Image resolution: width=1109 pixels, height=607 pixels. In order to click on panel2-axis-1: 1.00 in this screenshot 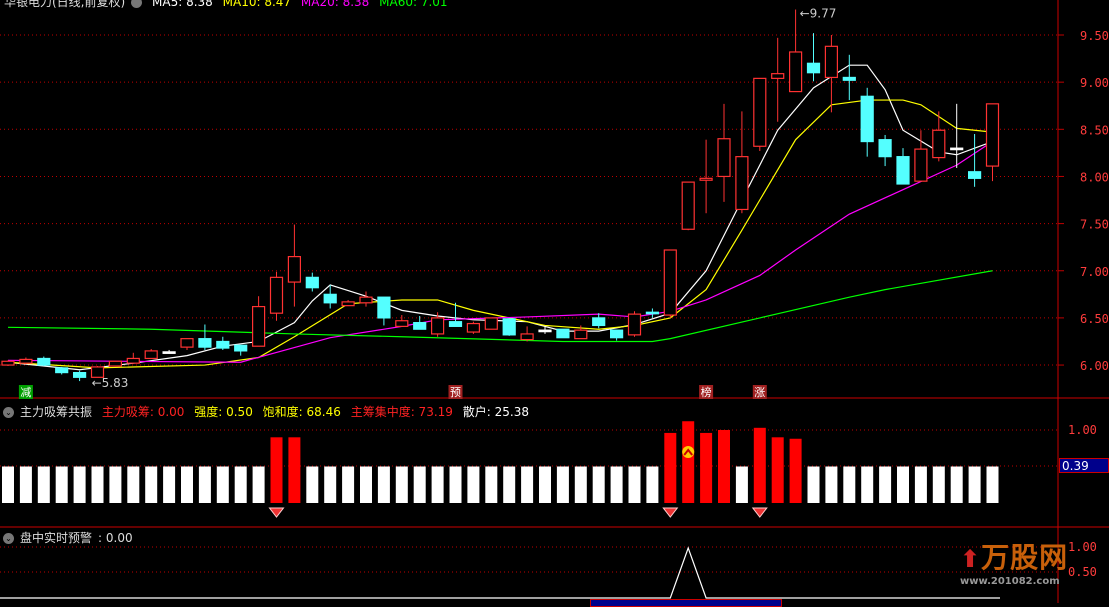, I will do `click(1082, 547)`.